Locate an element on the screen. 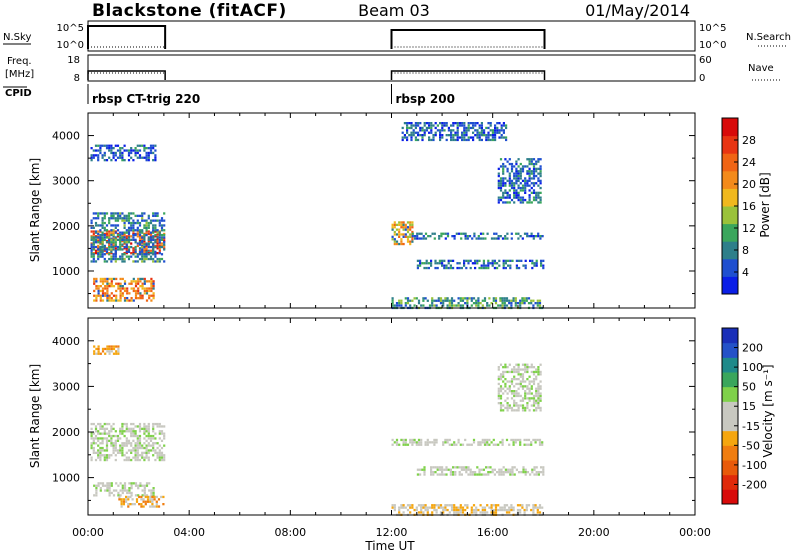 Image resolution: width=800 pixels, height=558 pixels. freq-label: Freq. is located at coordinates (19, 61).